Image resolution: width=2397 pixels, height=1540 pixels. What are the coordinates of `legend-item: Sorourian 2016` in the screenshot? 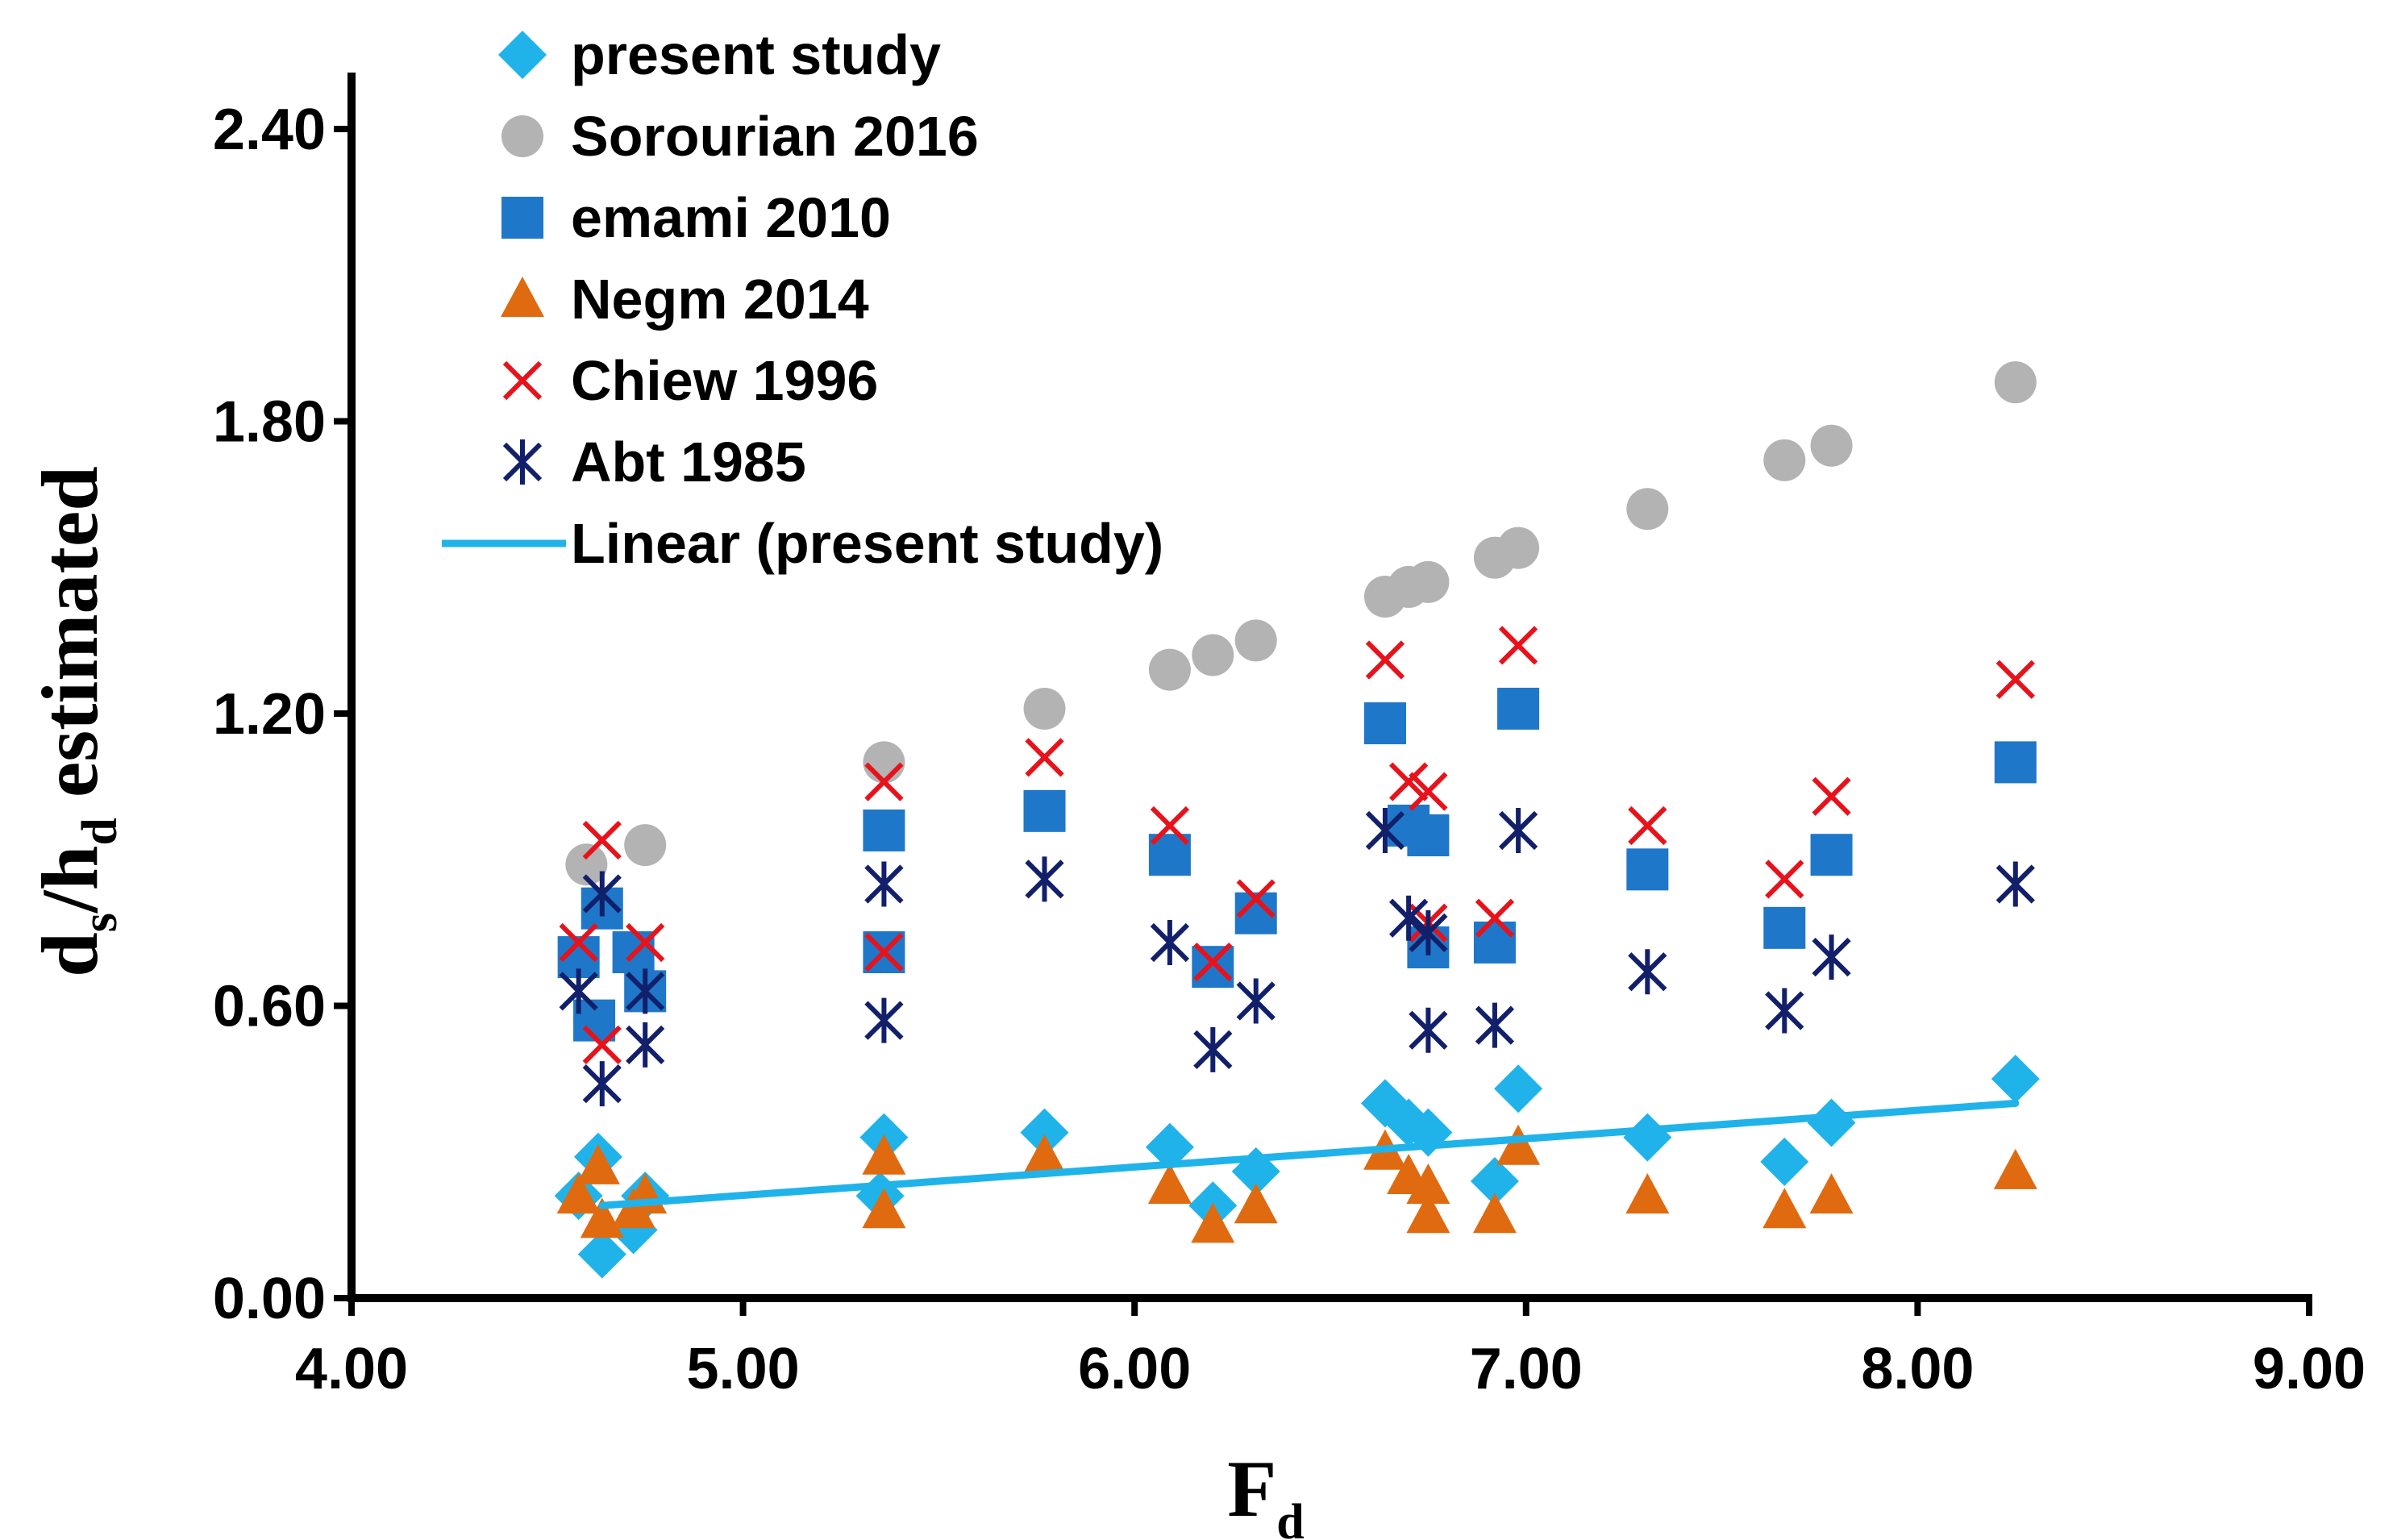 It's located at (740, 136).